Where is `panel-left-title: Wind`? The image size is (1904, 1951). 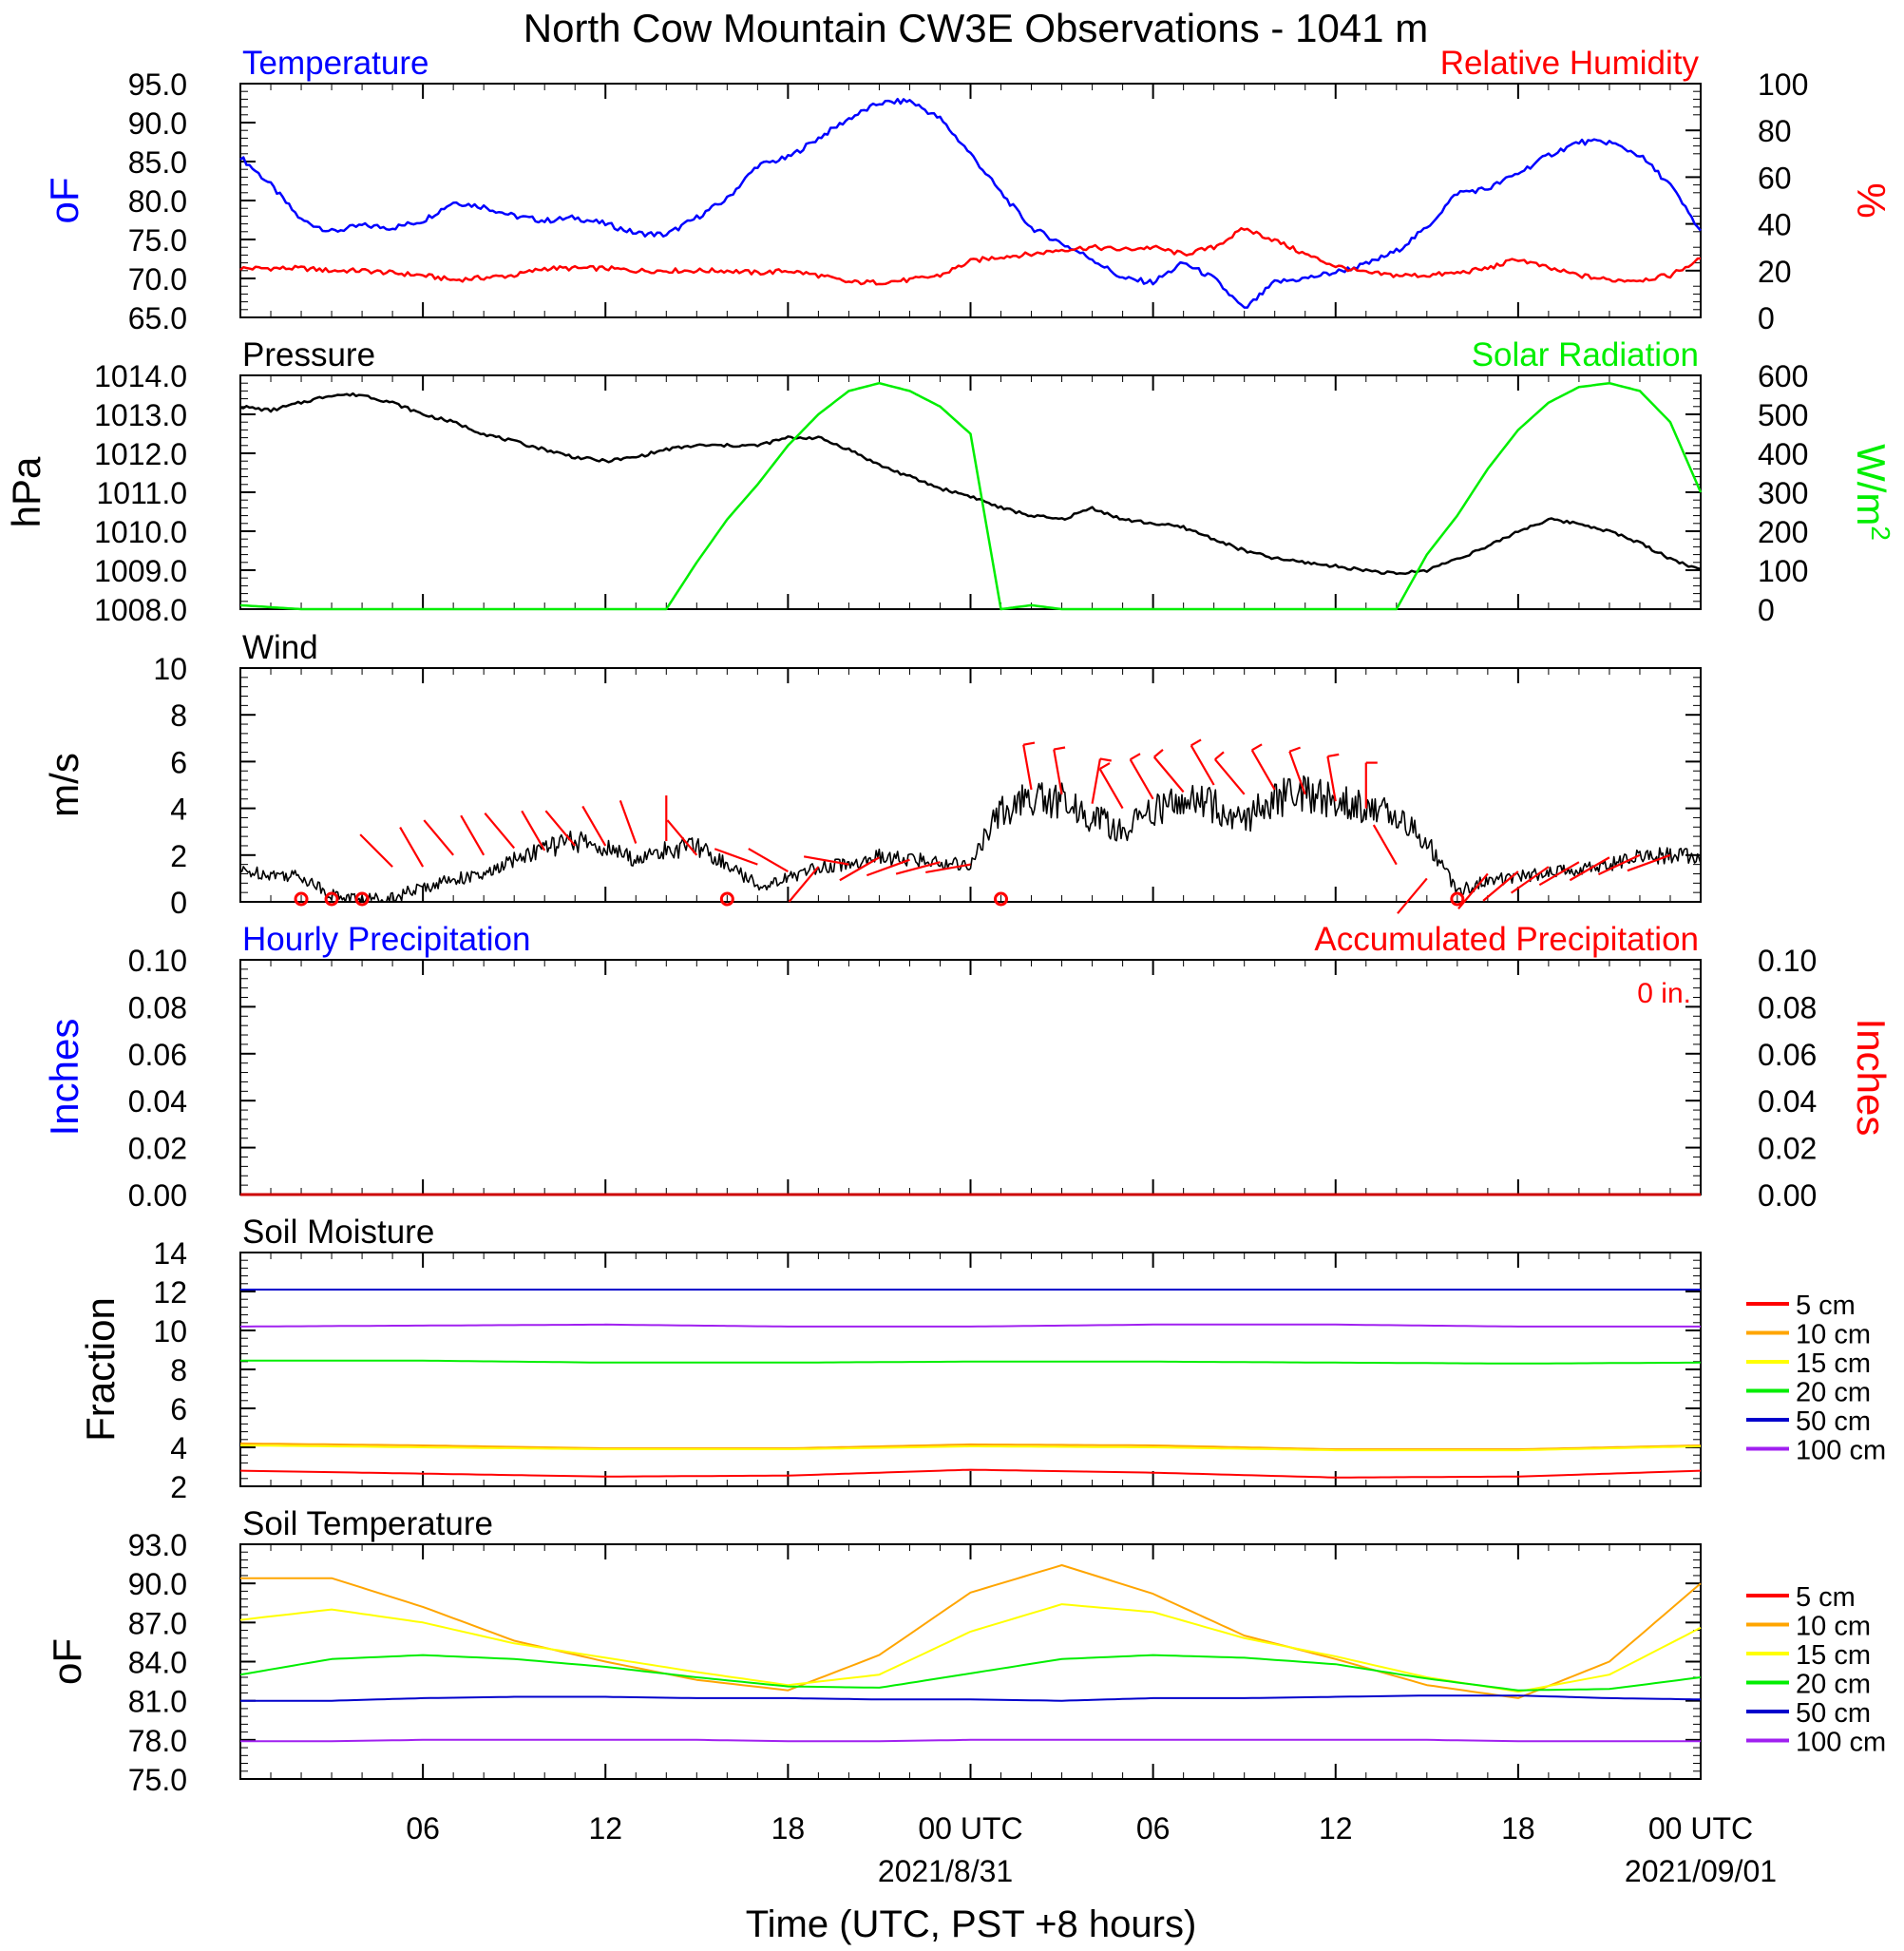
panel-left-title: Wind is located at coordinates (280, 647).